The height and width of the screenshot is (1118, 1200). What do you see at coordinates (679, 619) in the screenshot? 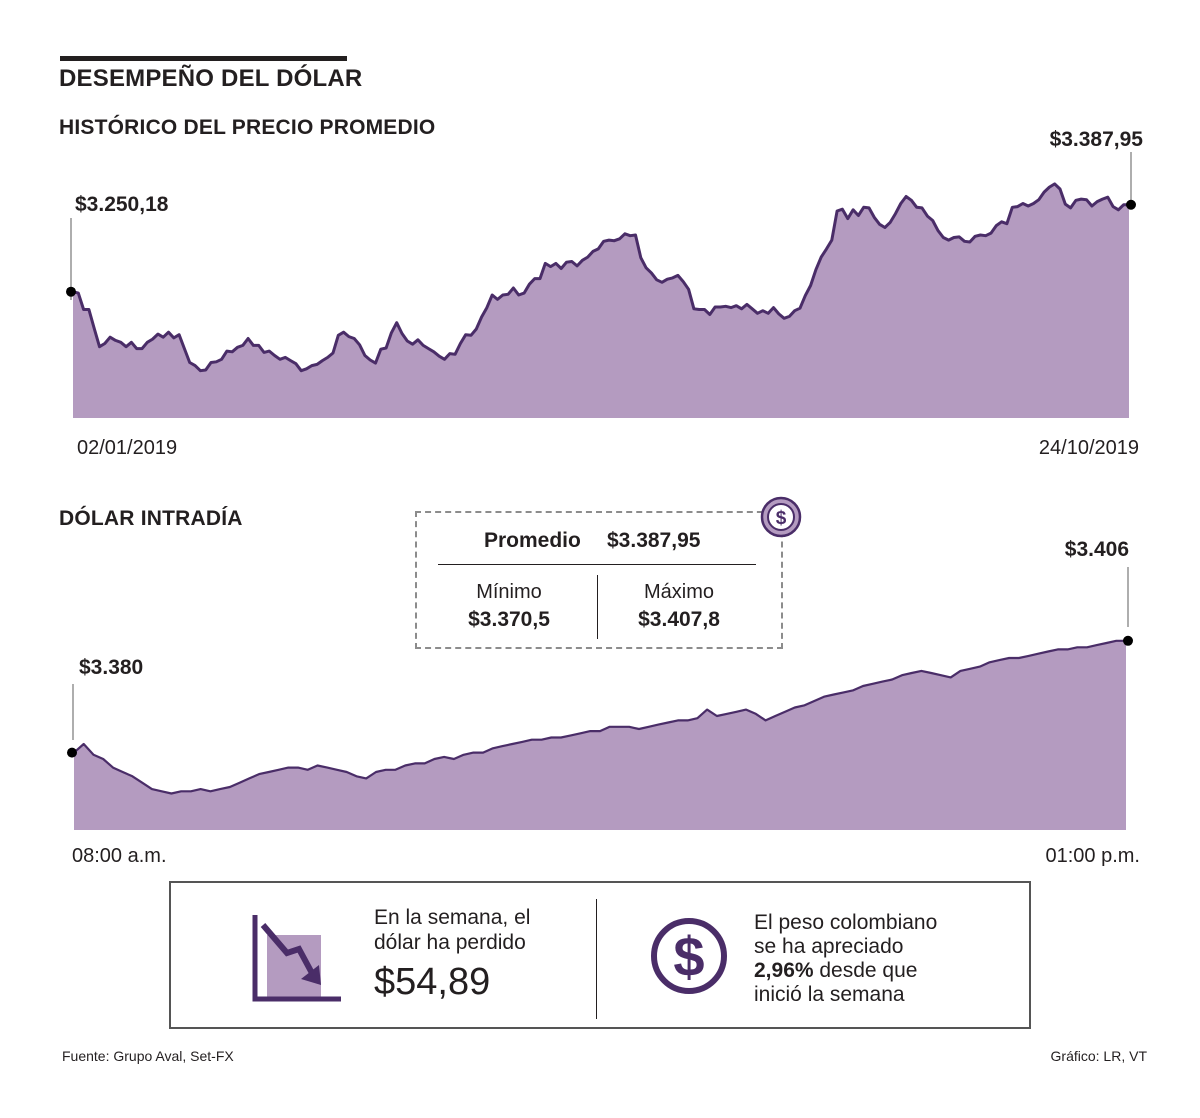
I see `maximum-value: $3.407,8` at bounding box center [679, 619].